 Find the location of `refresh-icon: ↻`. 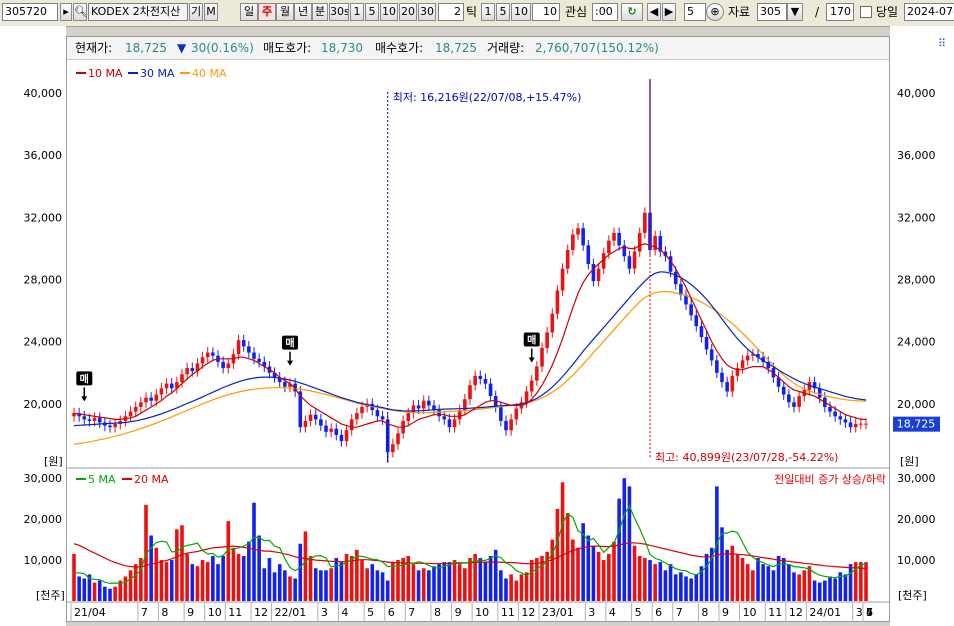

refresh-icon: ↻ is located at coordinates (632, 12).